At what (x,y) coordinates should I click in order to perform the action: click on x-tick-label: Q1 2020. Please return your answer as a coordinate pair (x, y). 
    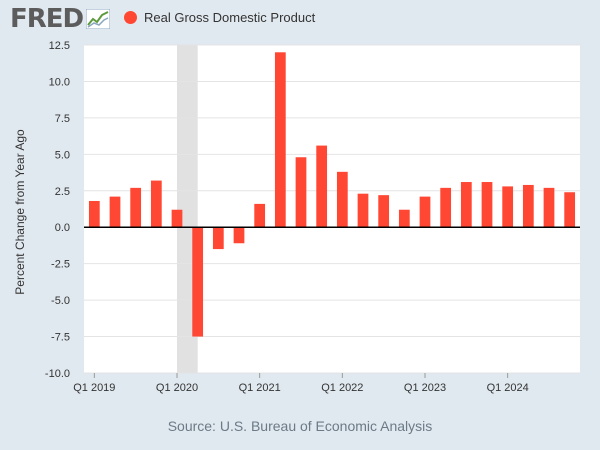
    Looking at the image, I should click on (177, 388).